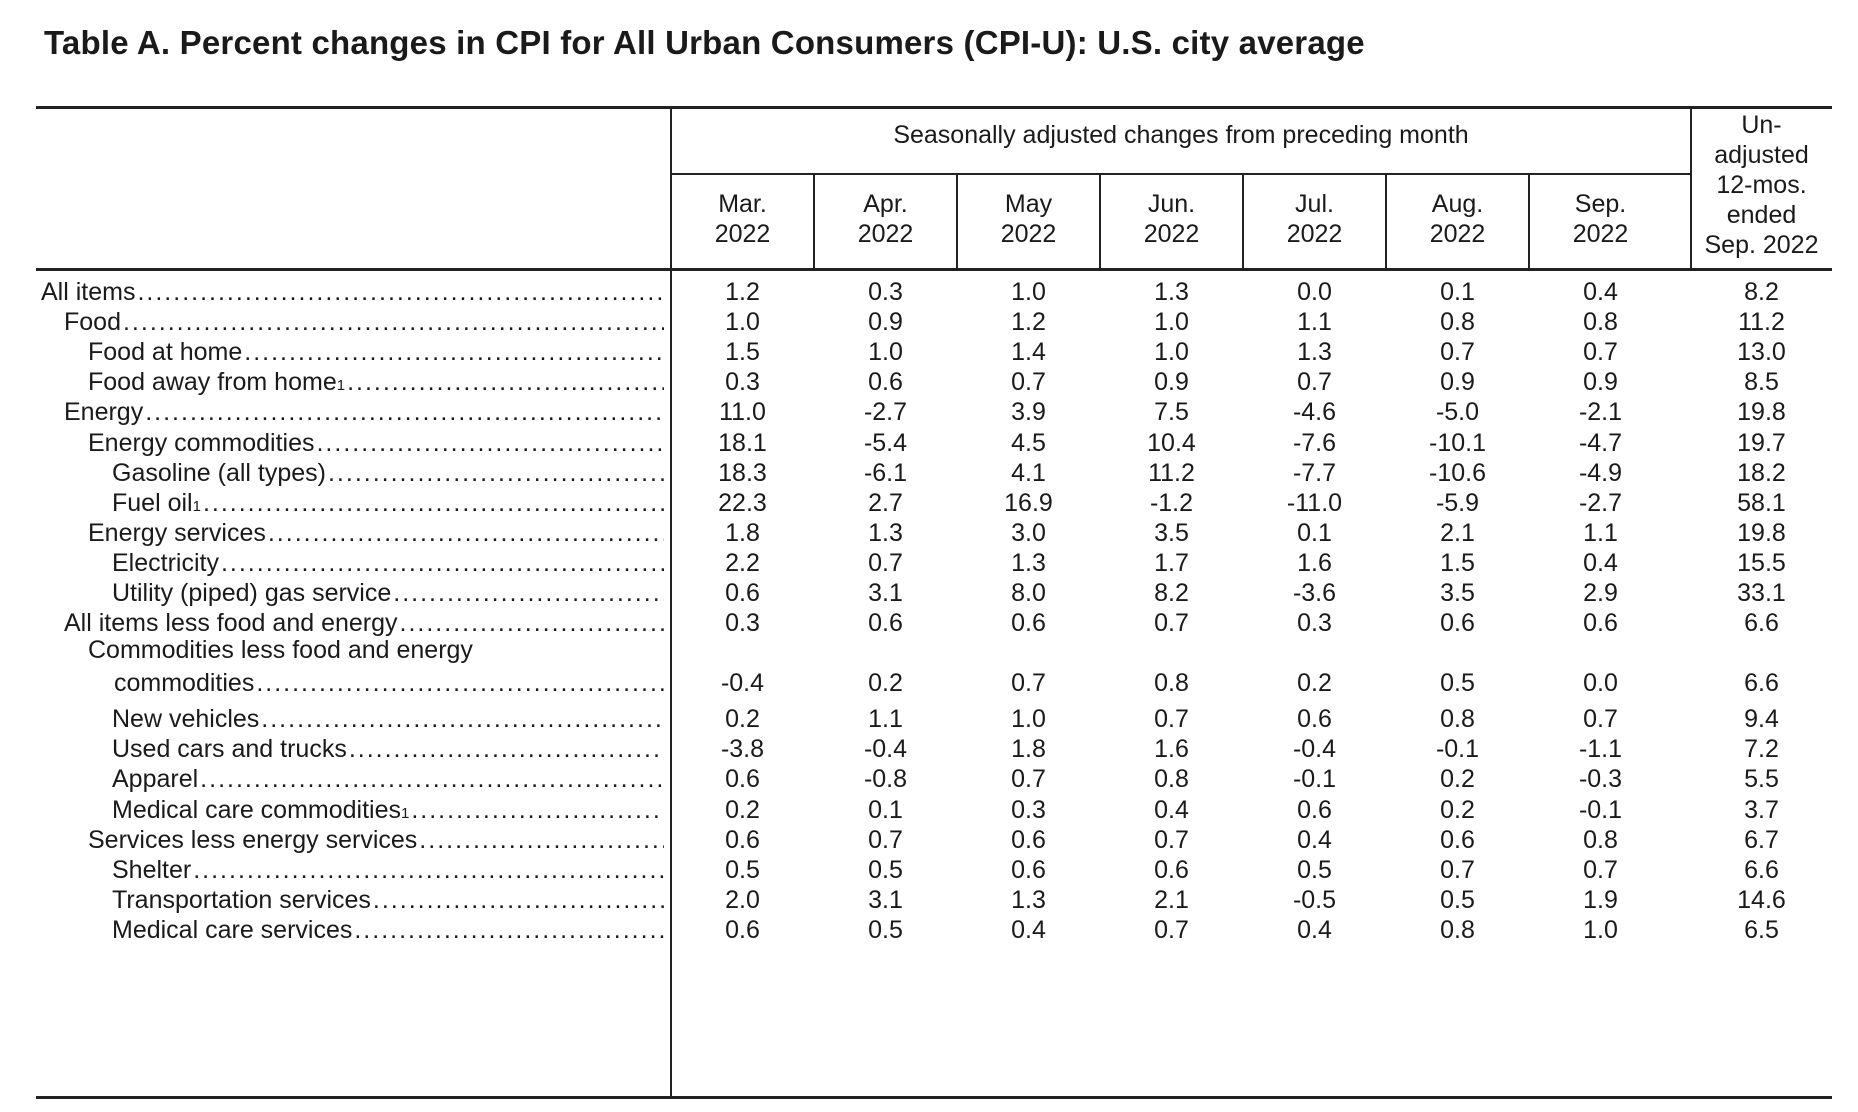 The width and height of the screenshot is (1858, 1112). What do you see at coordinates (1600, 219) in the screenshot?
I see `month-column-header: Sep. 2022` at bounding box center [1600, 219].